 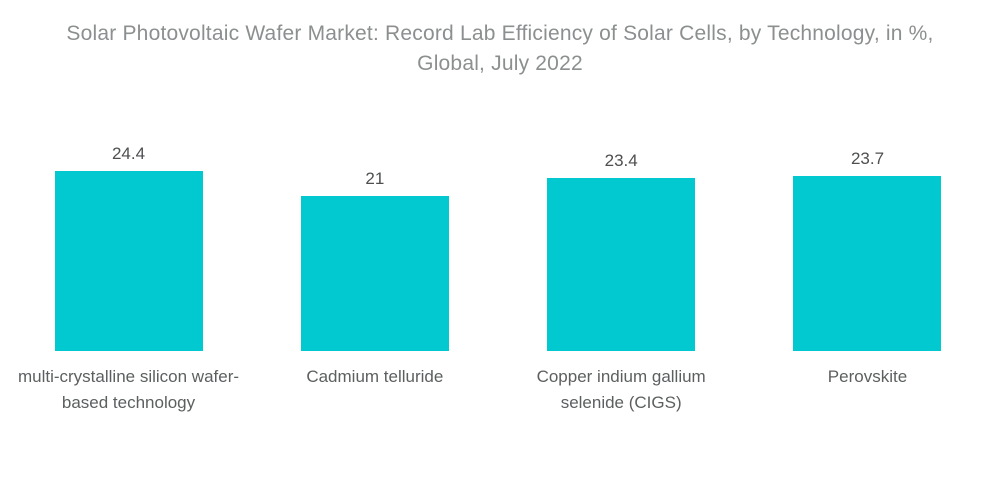 What do you see at coordinates (375, 376) in the screenshot?
I see `category-label: Cadmium telluride` at bounding box center [375, 376].